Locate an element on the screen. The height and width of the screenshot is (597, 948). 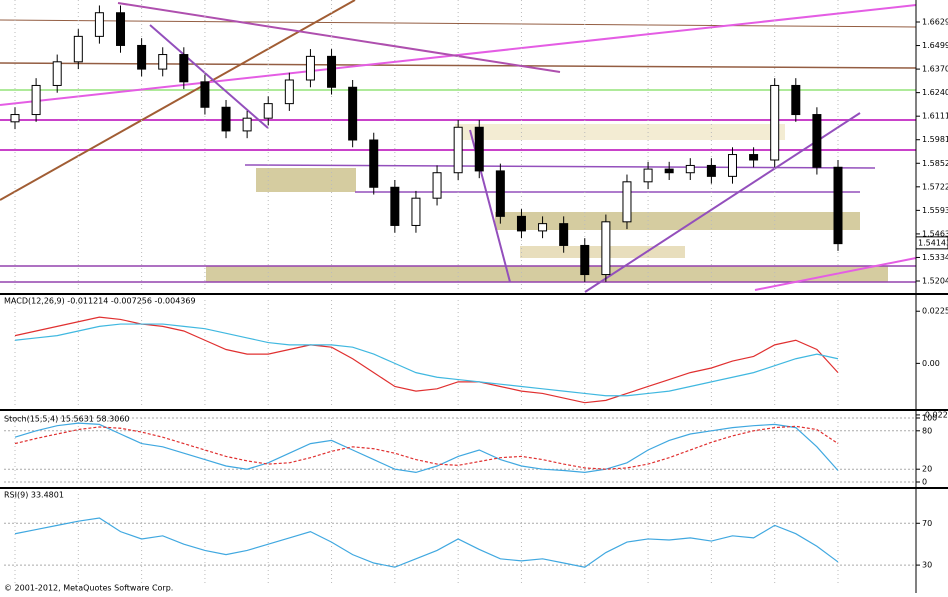
y-tick-label: 80 is located at coordinates (927, 430).